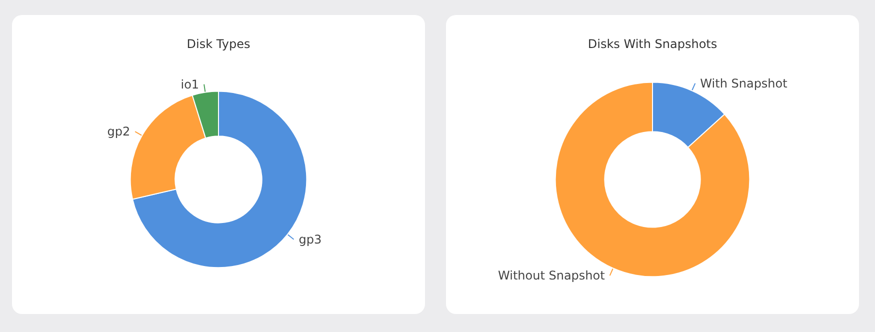  I want to click on slice-label: gp3, so click(310, 239).